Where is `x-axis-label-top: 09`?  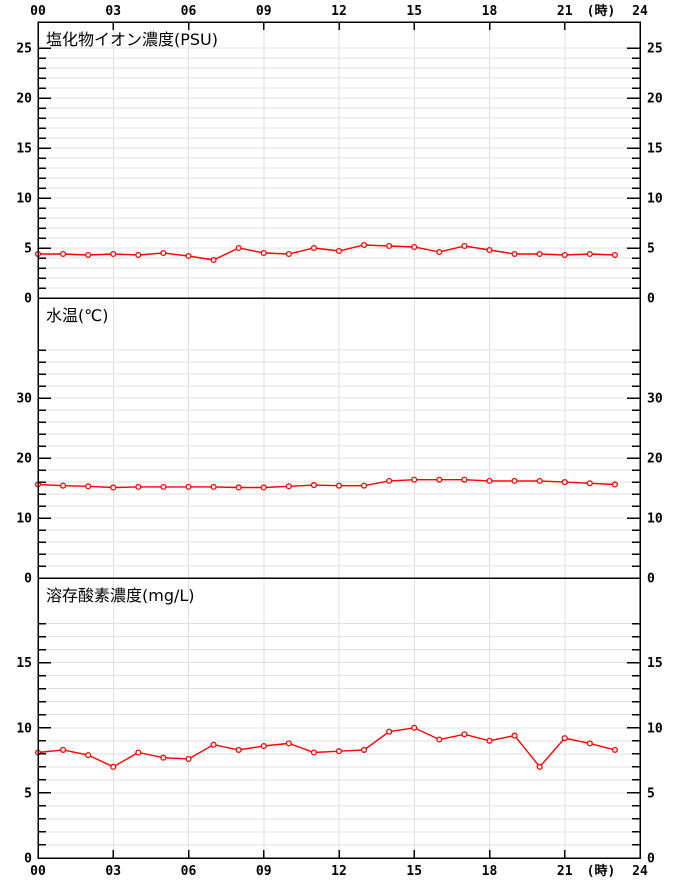 x-axis-label-top: 09 is located at coordinates (264, 11).